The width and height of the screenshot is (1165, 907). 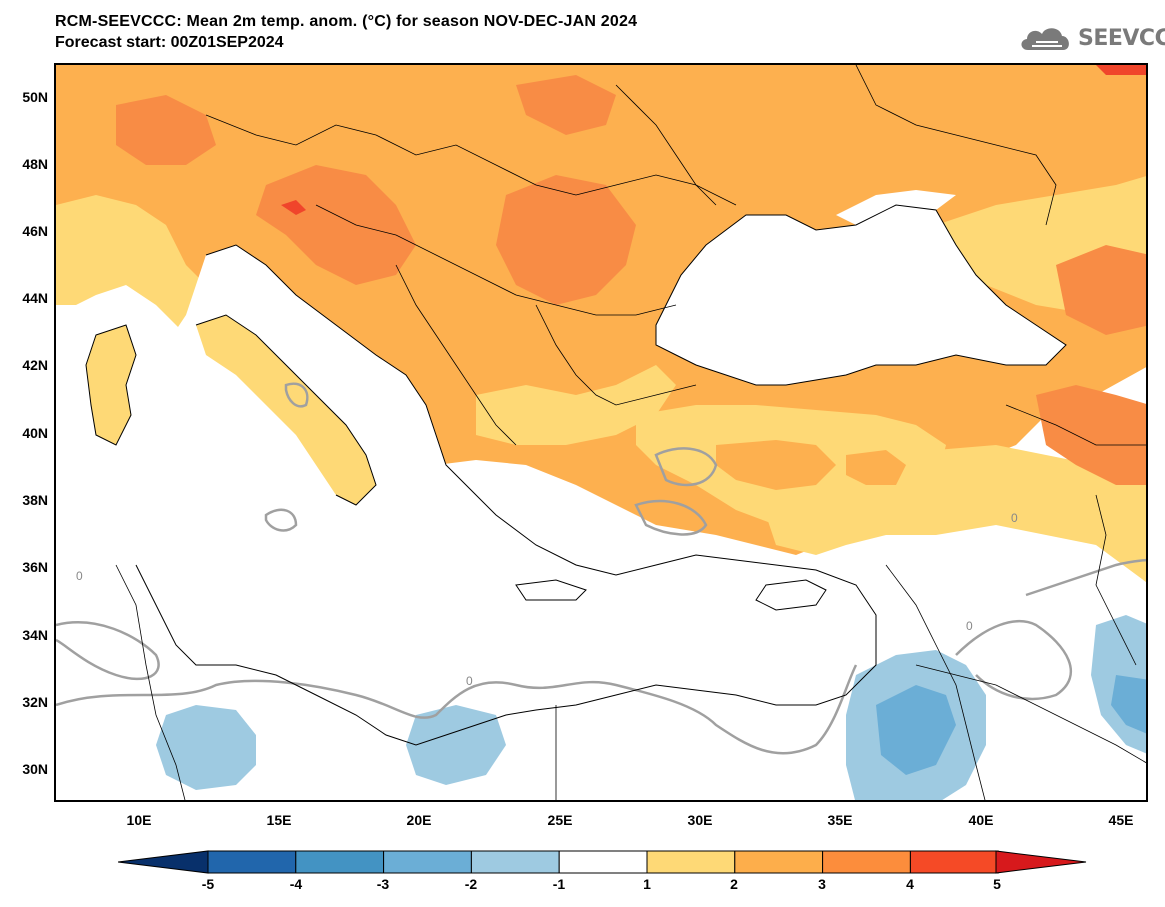 What do you see at coordinates (1121, 38) in the screenshot?
I see `logo-text: SEEVCCC` at bounding box center [1121, 38].